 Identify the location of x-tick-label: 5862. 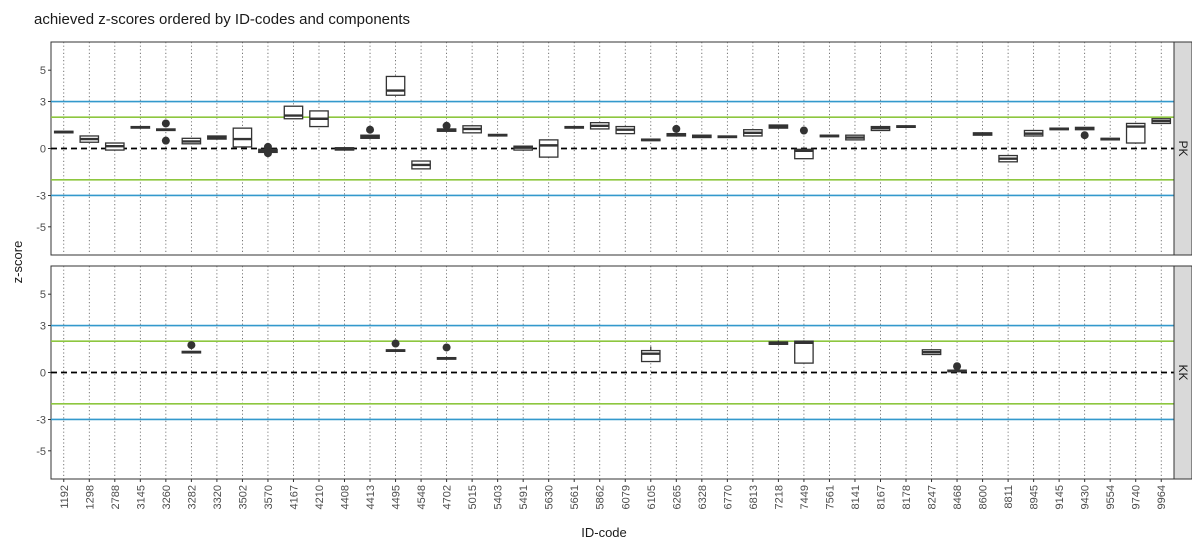
(601, 497).